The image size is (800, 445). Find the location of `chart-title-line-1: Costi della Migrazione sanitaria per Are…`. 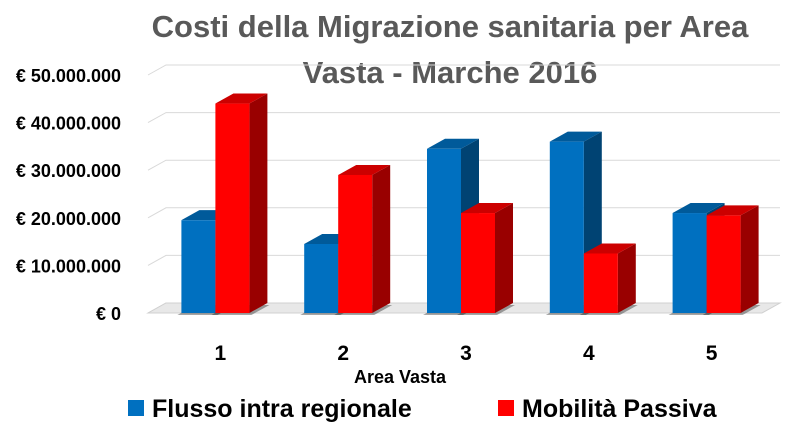

chart-title-line-1: Costi della Migrazione sanitaria per Are… is located at coordinates (450, 26).